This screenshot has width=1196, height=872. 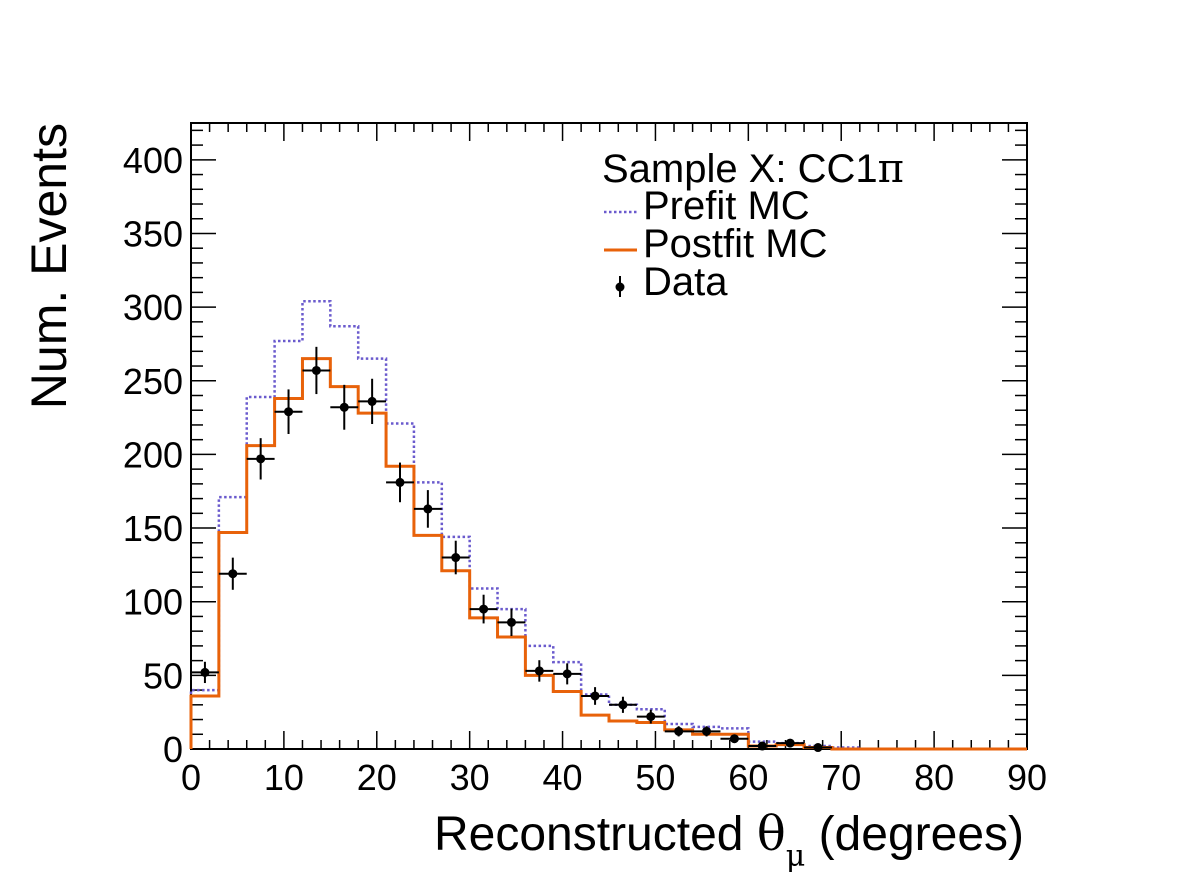 What do you see at coordinates (740, 169) in the screenshot?
I see `legend-header-text: Sample X: CC1` at bounding box center [740, 169].